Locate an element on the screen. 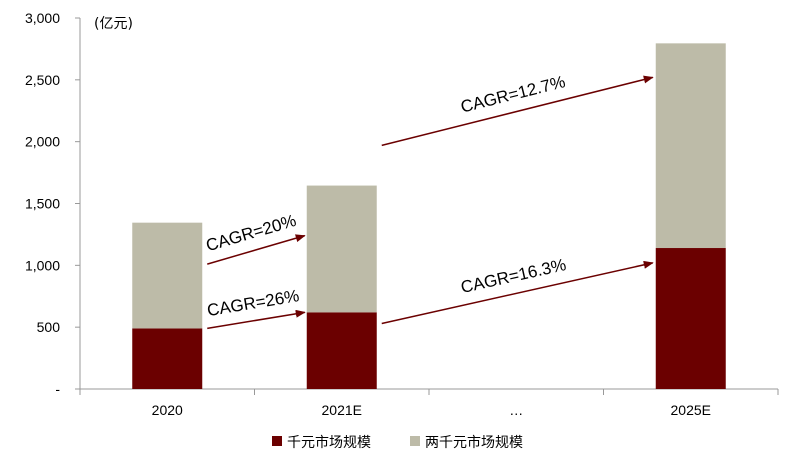 This screenshot has height=469, width=811. y-tick-label: 3,000 is located at coordinates (42, 18).